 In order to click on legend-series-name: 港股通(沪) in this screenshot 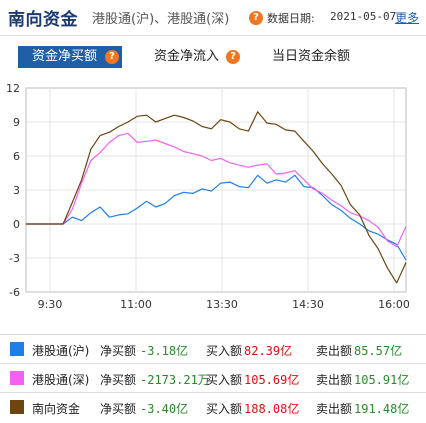, I will do `click(61, 351)`.